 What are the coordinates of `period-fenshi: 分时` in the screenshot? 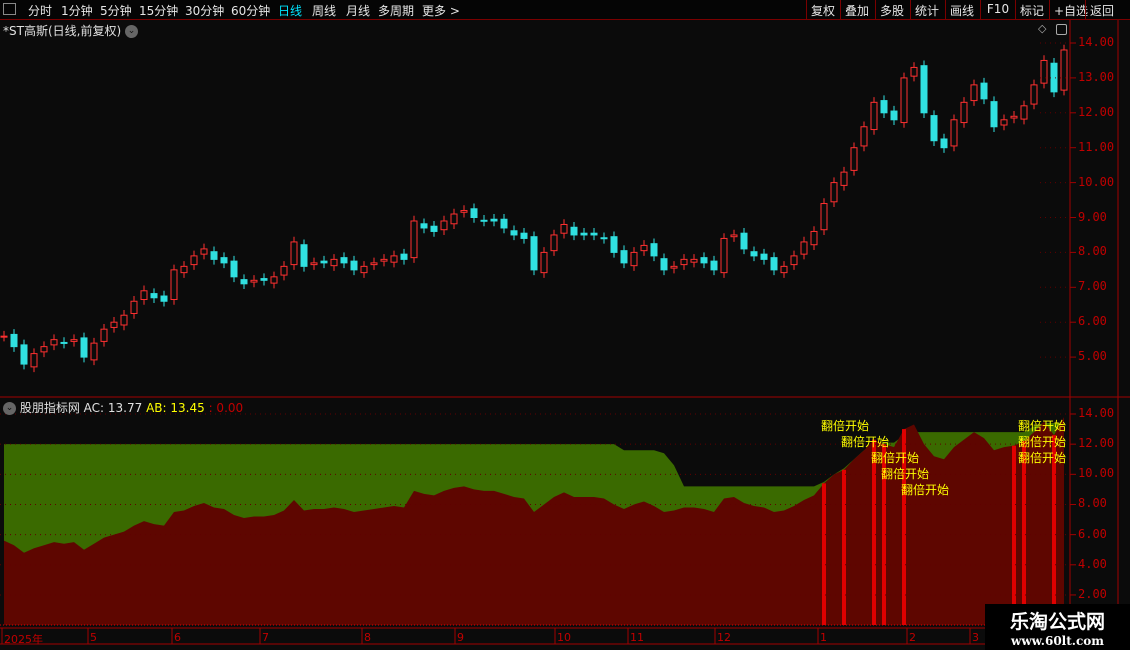 It's located at (40, 11).